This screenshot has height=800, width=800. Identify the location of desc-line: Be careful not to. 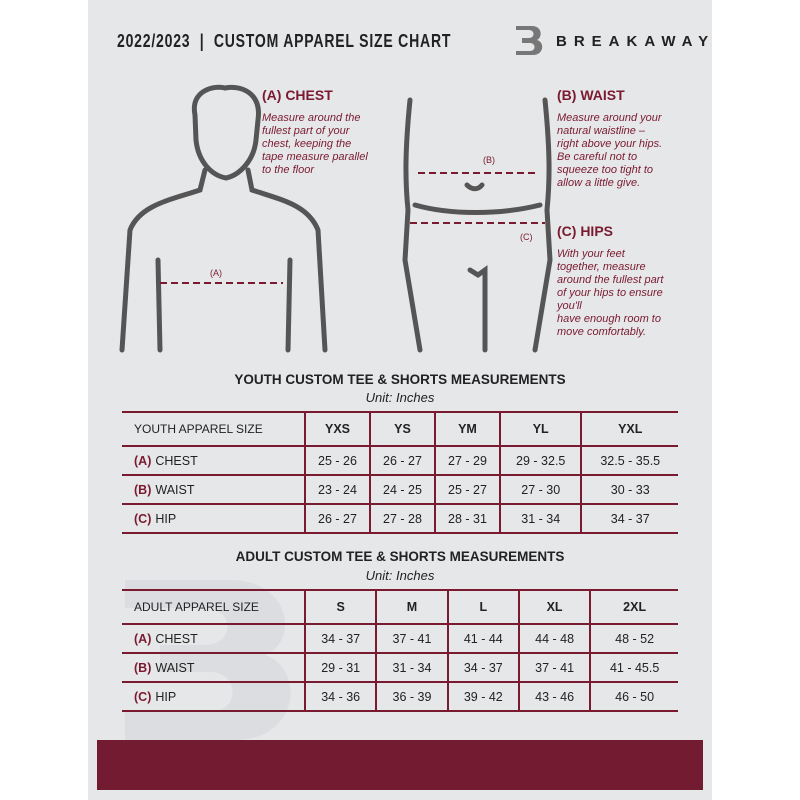
(597, 157).